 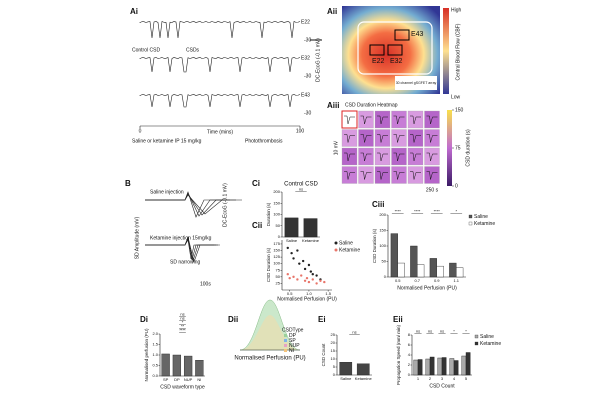 What do you see at coordinates (490, 344) in the screenshot?
I see `legend-label: Ketamine` at bounding box center [490, 344].